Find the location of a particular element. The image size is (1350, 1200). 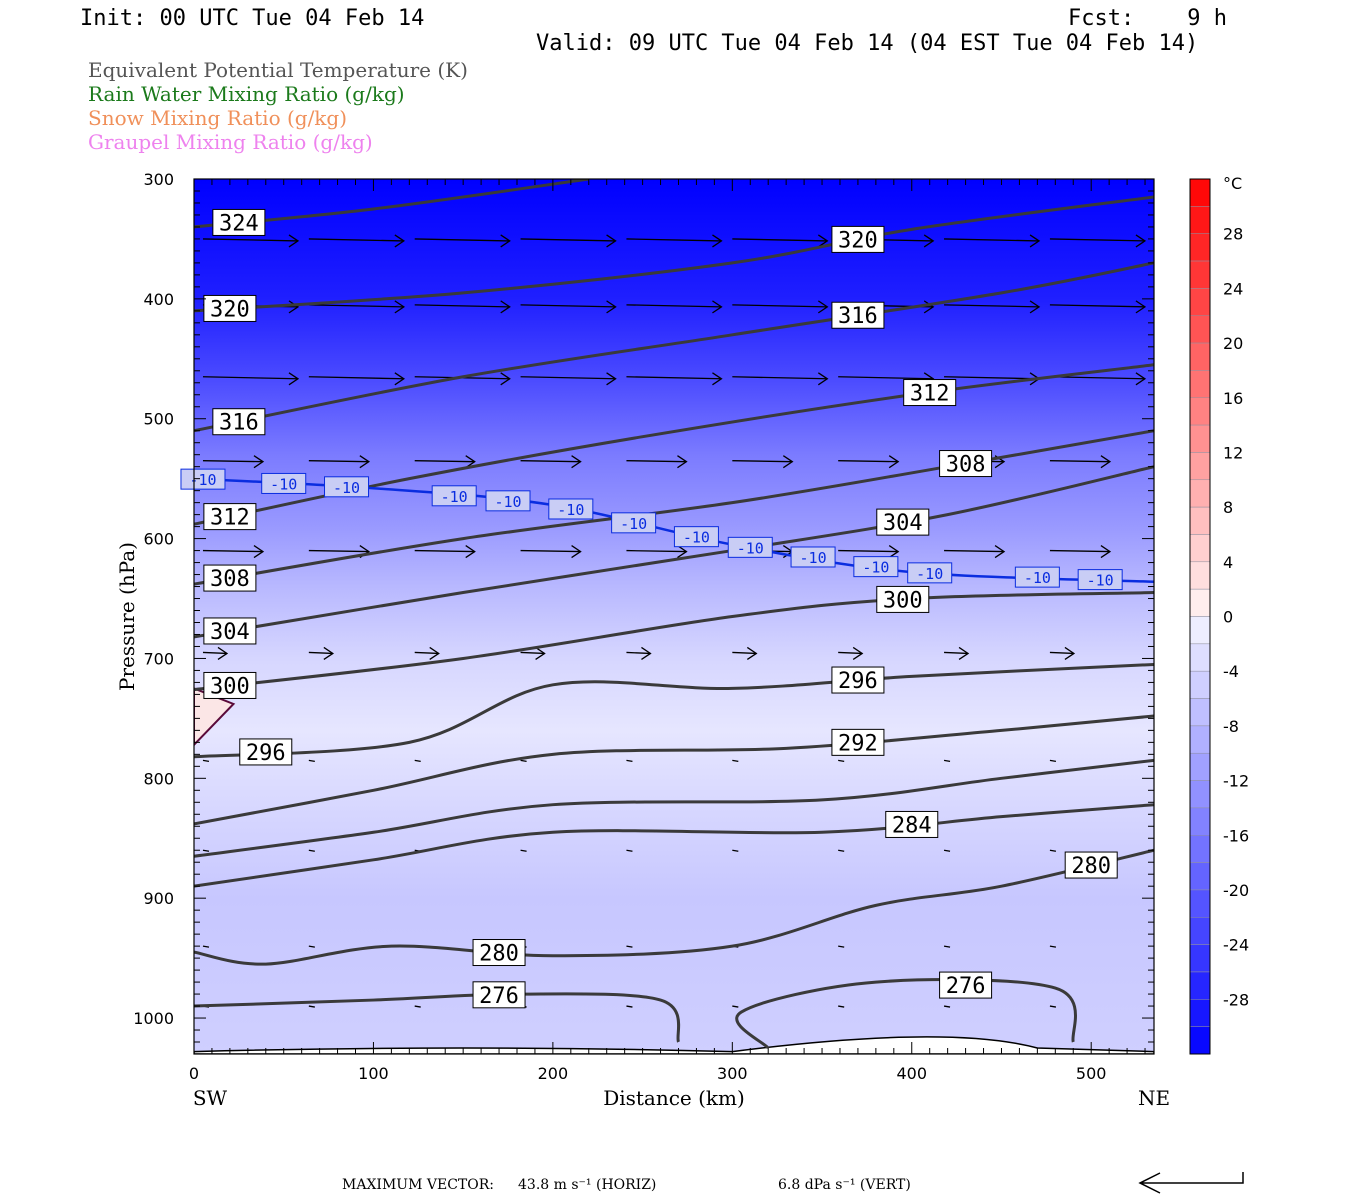

colorbar-frame is located at coordinates (1200, 616).